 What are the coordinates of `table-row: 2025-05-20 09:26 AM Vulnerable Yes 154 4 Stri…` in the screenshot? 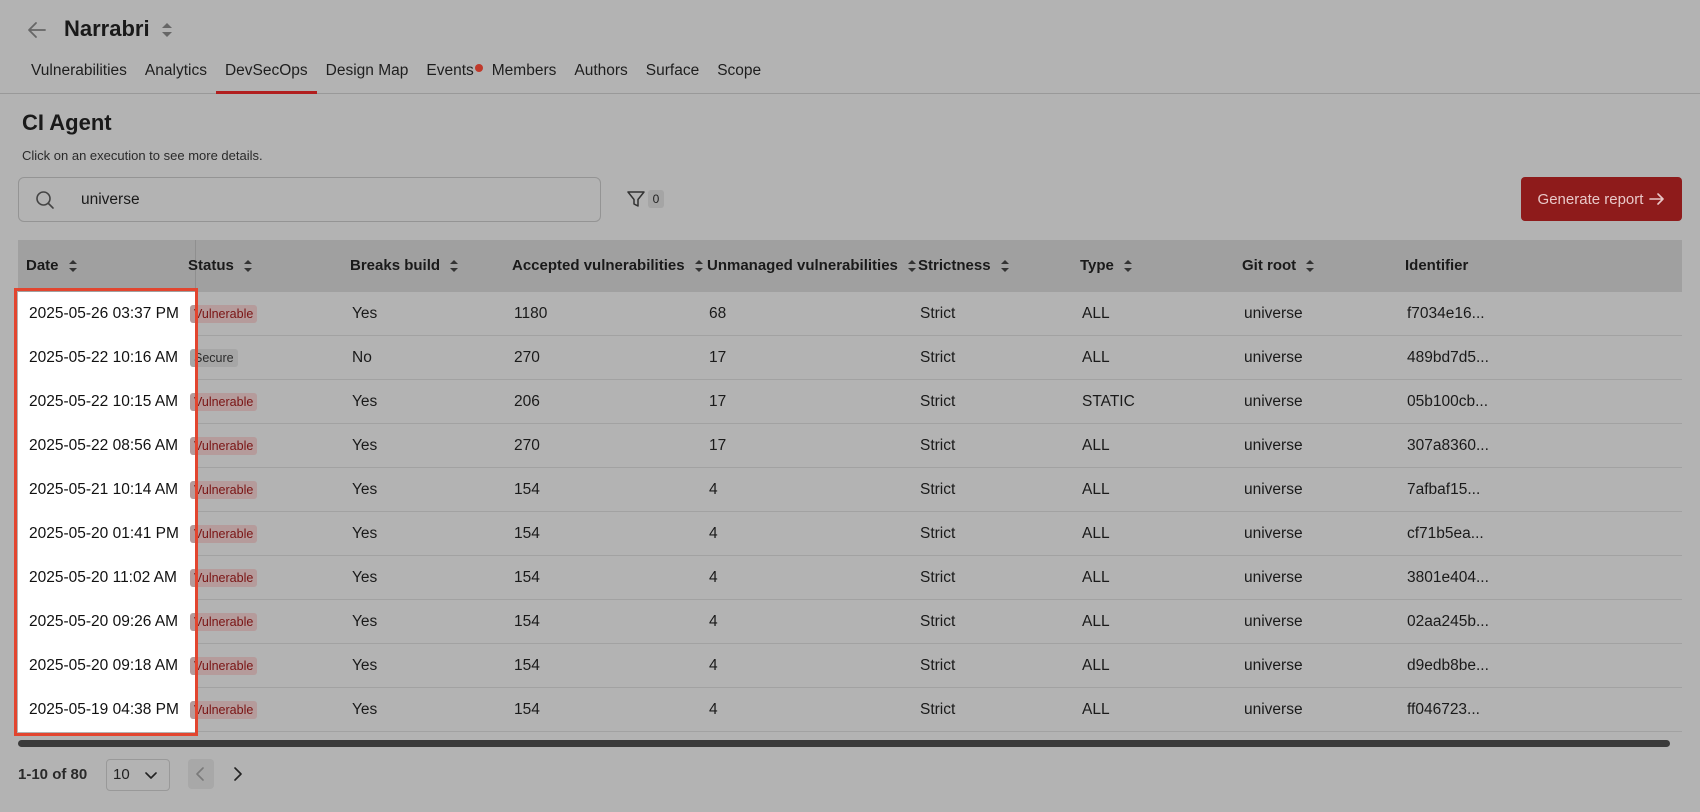 It's located at (850, 622).